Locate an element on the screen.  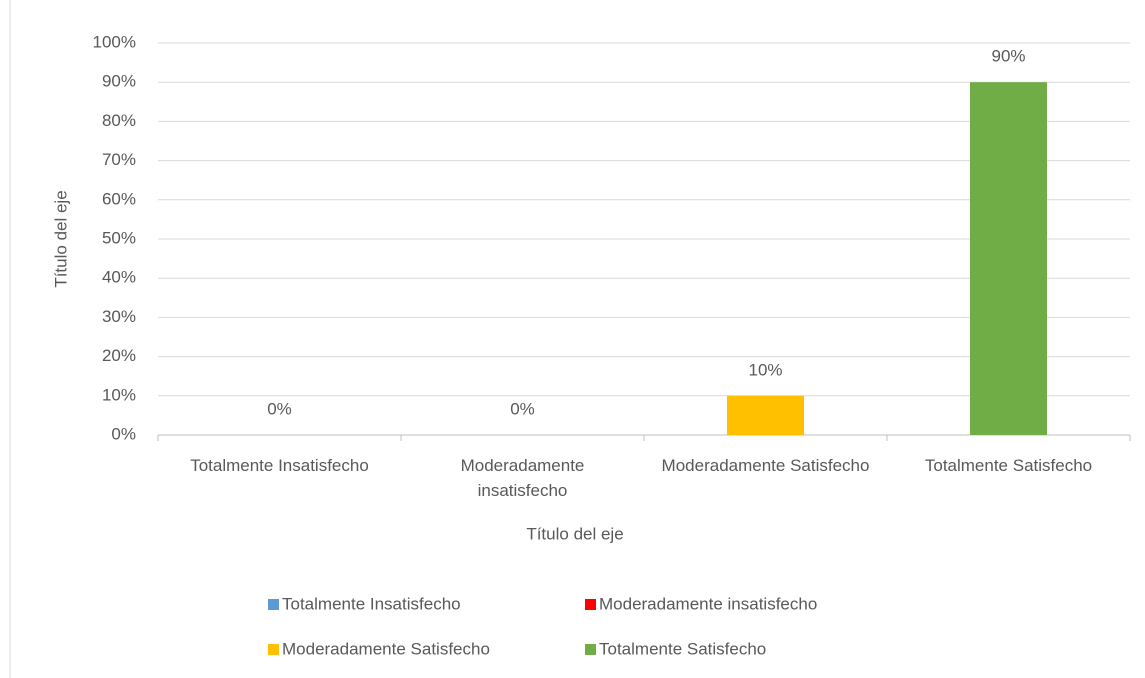
legend-label: Moderadamente Satisfecho is located at coordinates (386, 648).